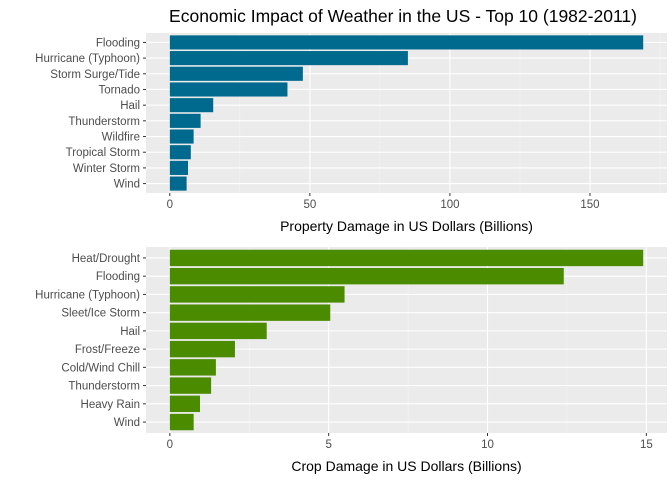  Describe the element at coordinates (100, 368) in the screenshot. I see `crop-category-label: Cold/Wind Chill` at that location.